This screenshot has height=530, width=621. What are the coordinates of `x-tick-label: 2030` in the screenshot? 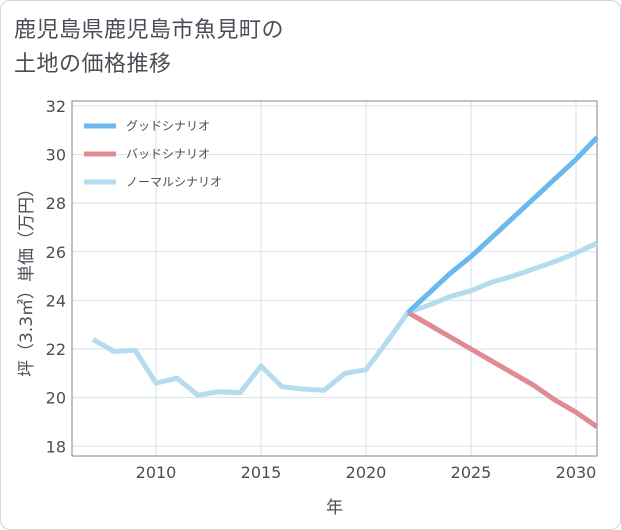 It's located at (576, 472).